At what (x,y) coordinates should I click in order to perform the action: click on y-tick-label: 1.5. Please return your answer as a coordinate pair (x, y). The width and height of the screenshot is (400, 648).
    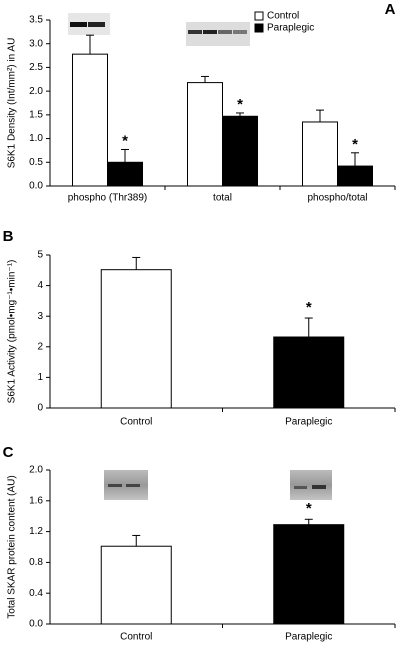
    Looking at the image, I should click on (36, 114).